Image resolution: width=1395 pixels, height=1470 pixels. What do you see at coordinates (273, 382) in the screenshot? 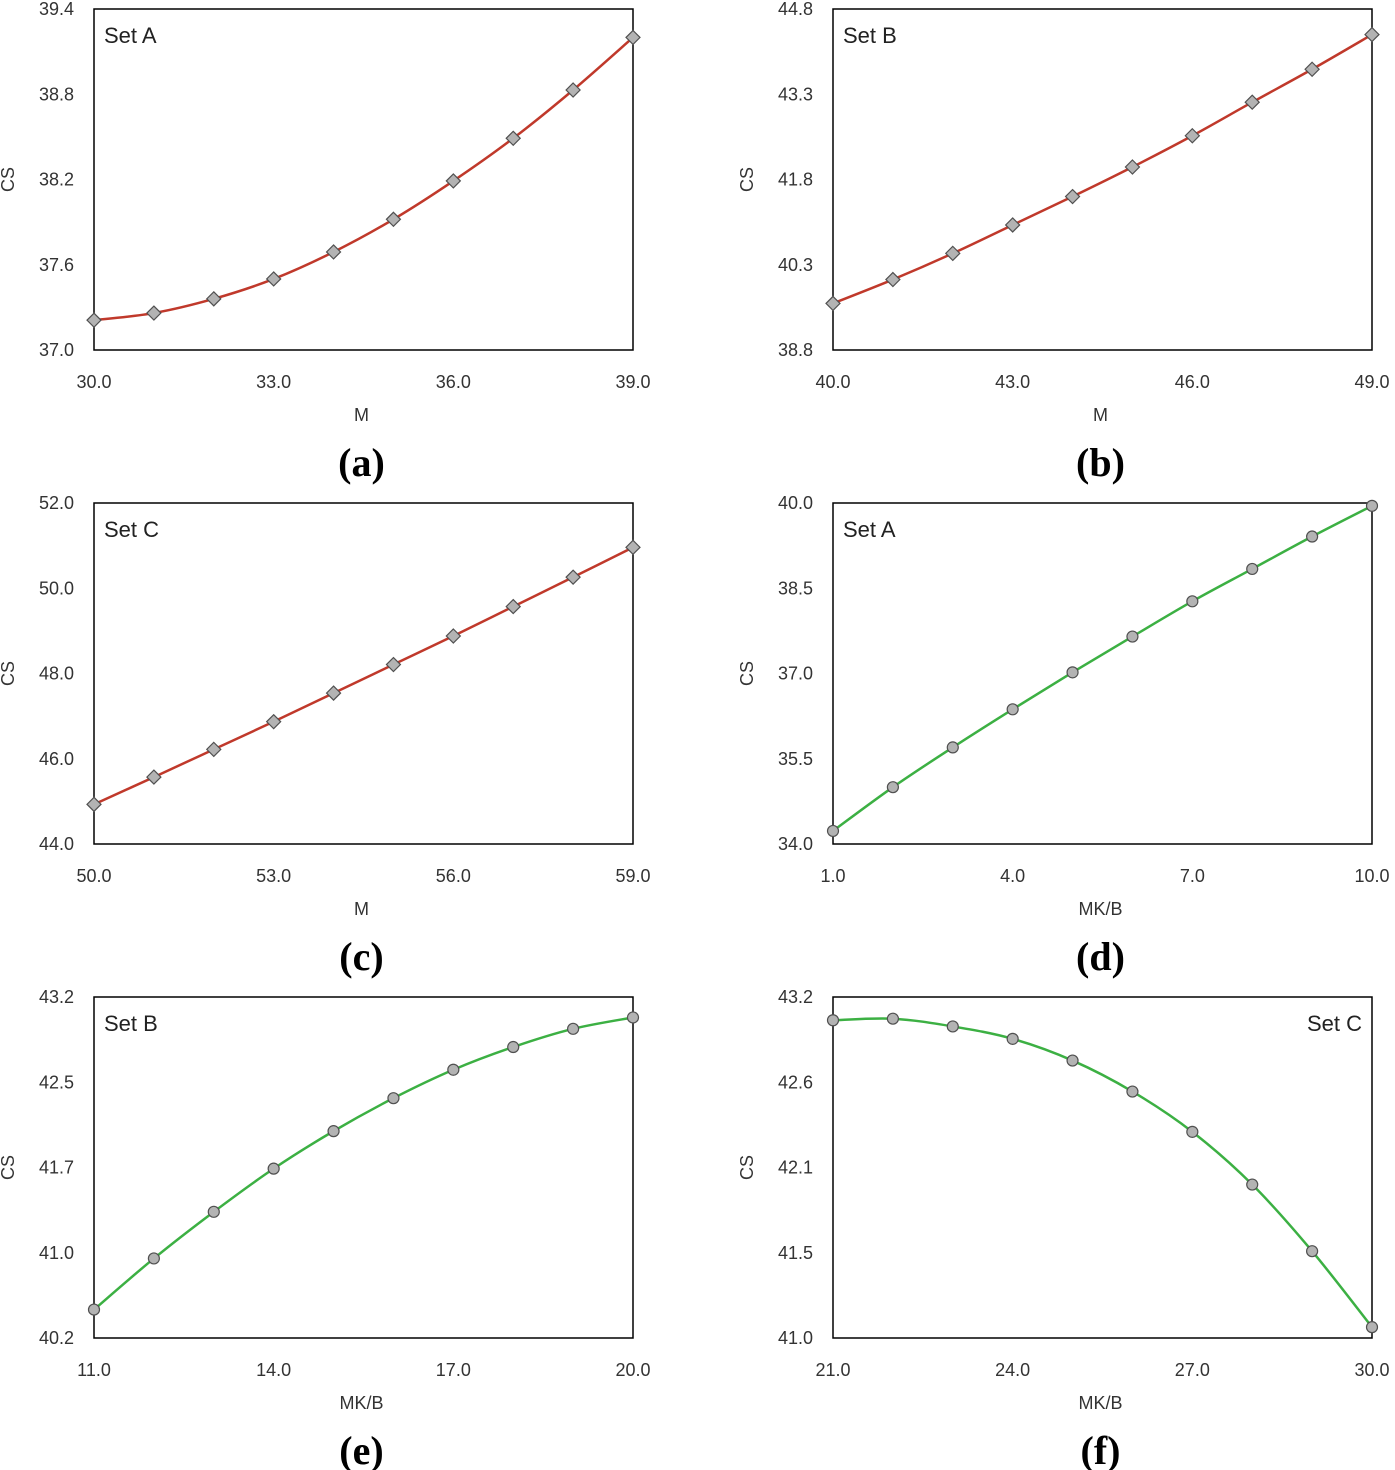
I see `x-tick-label: 33.0` at bounding box center [273, 382].